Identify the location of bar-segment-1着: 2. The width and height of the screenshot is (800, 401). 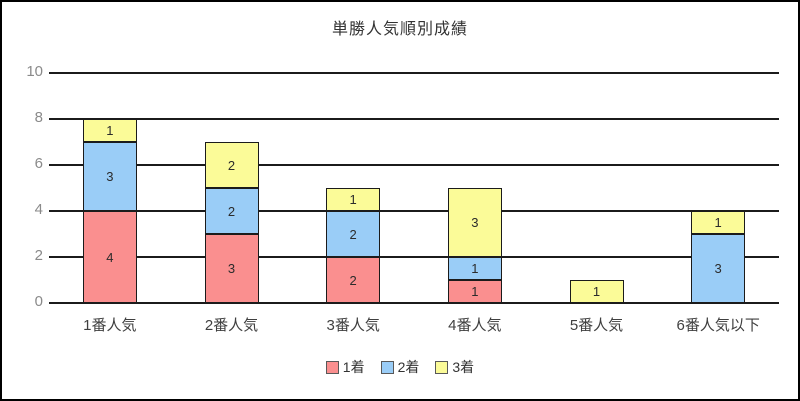
(353, 280).